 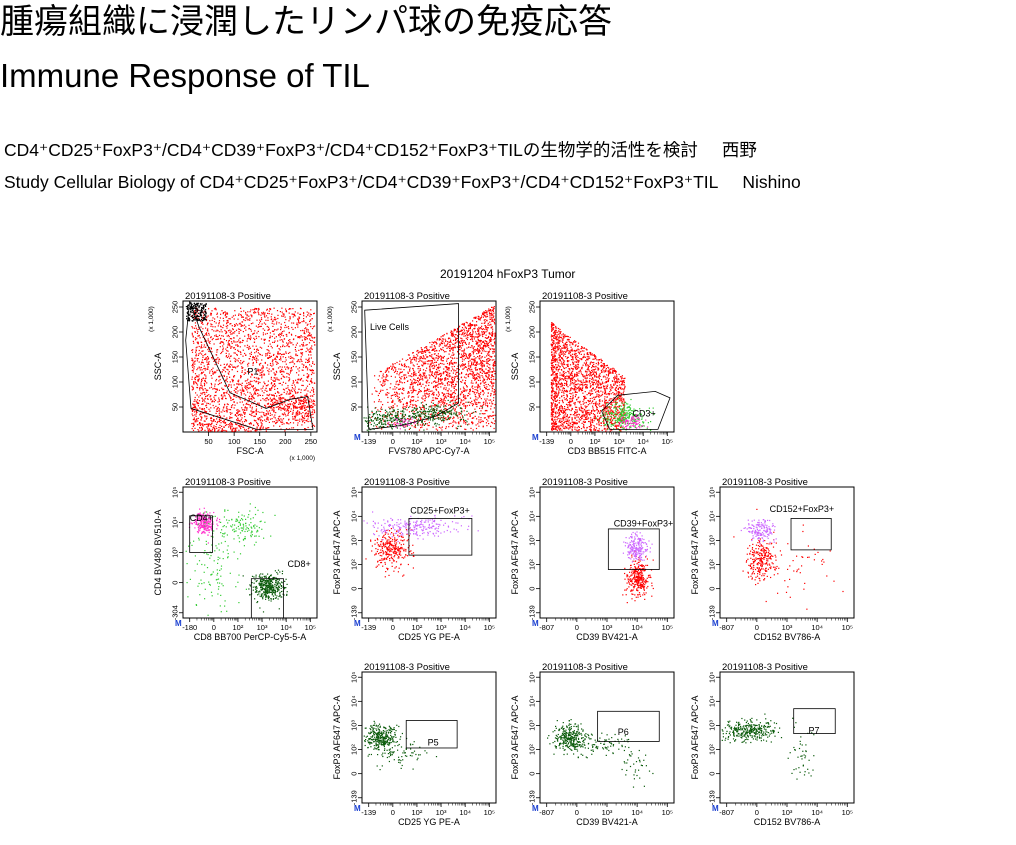 What do you see at coordinates (411, 366) in the screenshot?
I see `gate-live-cells` at bounding box center [411, 366].